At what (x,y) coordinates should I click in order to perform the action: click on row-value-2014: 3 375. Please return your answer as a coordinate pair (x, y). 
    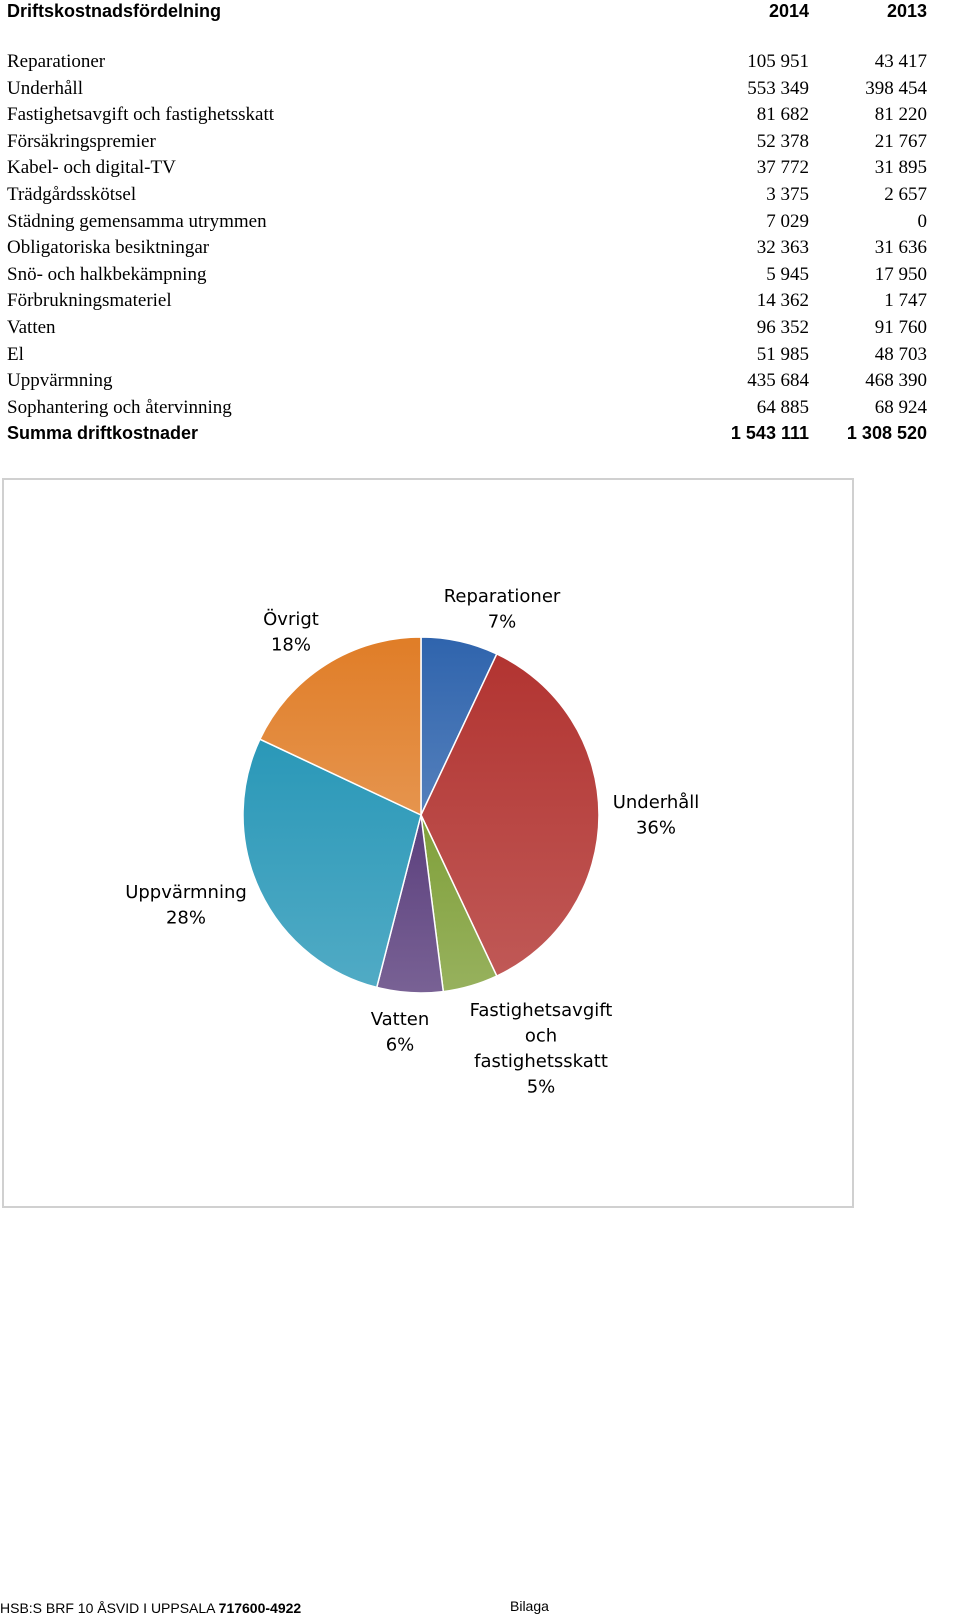
    Looking at the image, I should click on (787, 194).